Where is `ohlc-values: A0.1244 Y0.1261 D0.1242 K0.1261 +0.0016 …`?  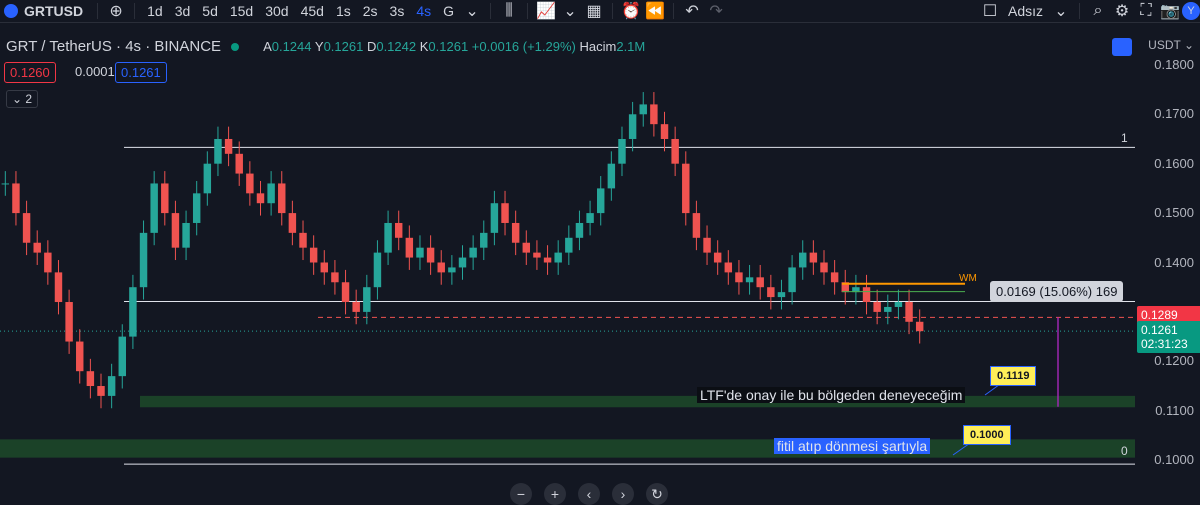 ohlc-values: A0.1244 Y0.1261 D0.1242 K0.1261 +0.0016 … is located at coordinates (454, 46).